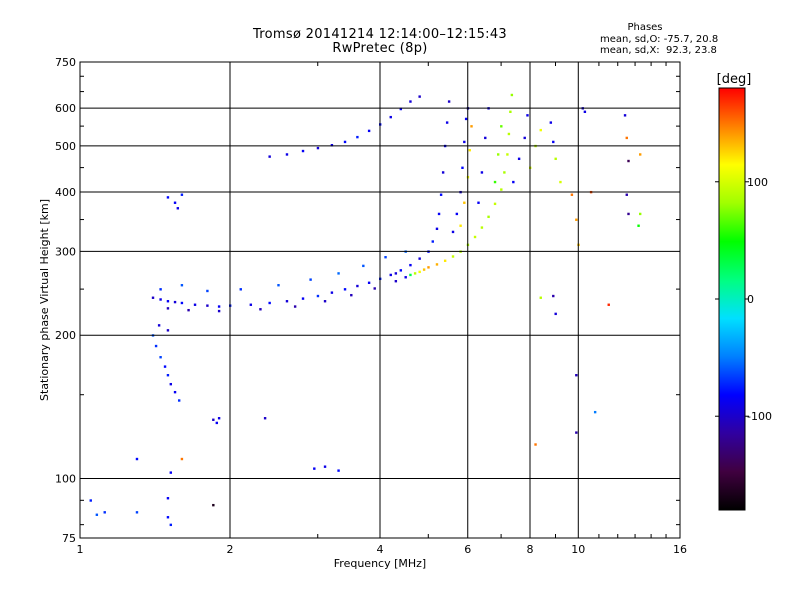 This screenshot has height=600, width=800. Describe the element at coordinates (65, 479) in the screenshot. I see `y-tick-label: 100` at that location.